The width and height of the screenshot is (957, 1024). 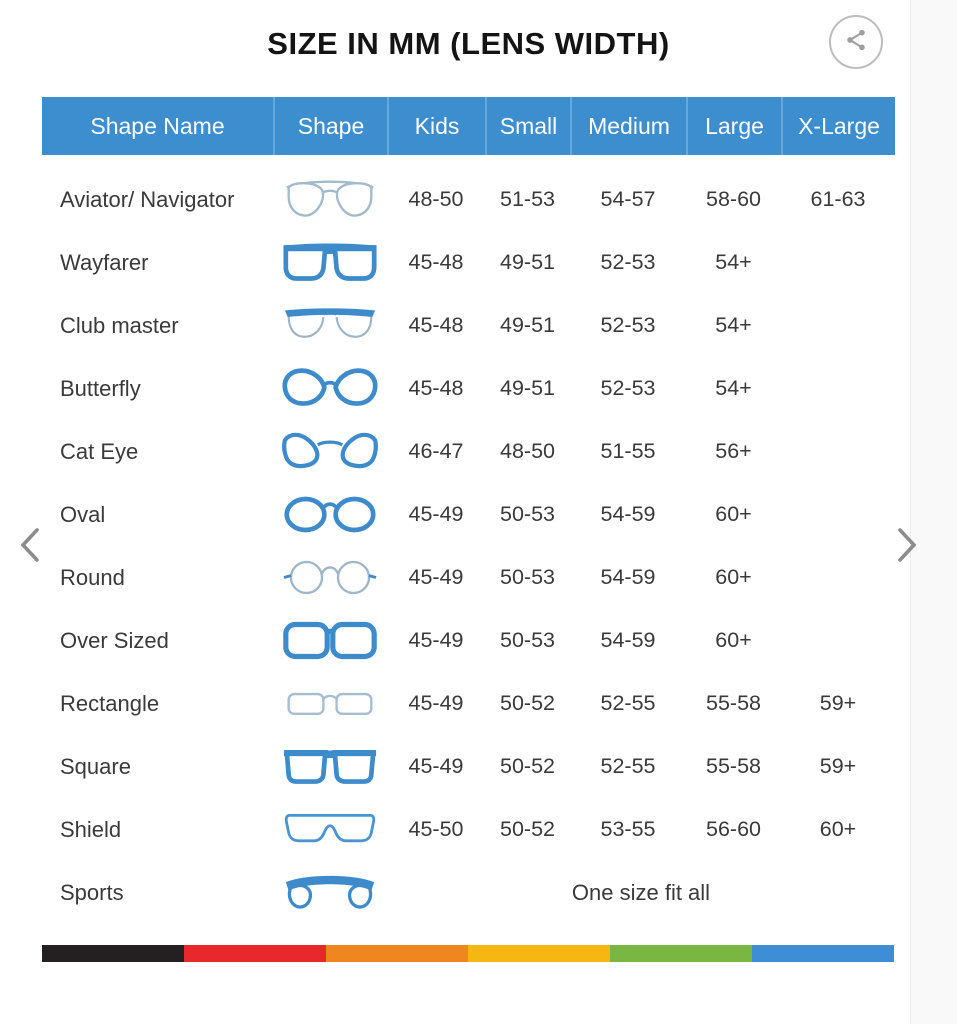 What do you see at coordinates (628, 829) in the screenshot?
I see `medium-value: 53-55` at bounding box center [628, 829].